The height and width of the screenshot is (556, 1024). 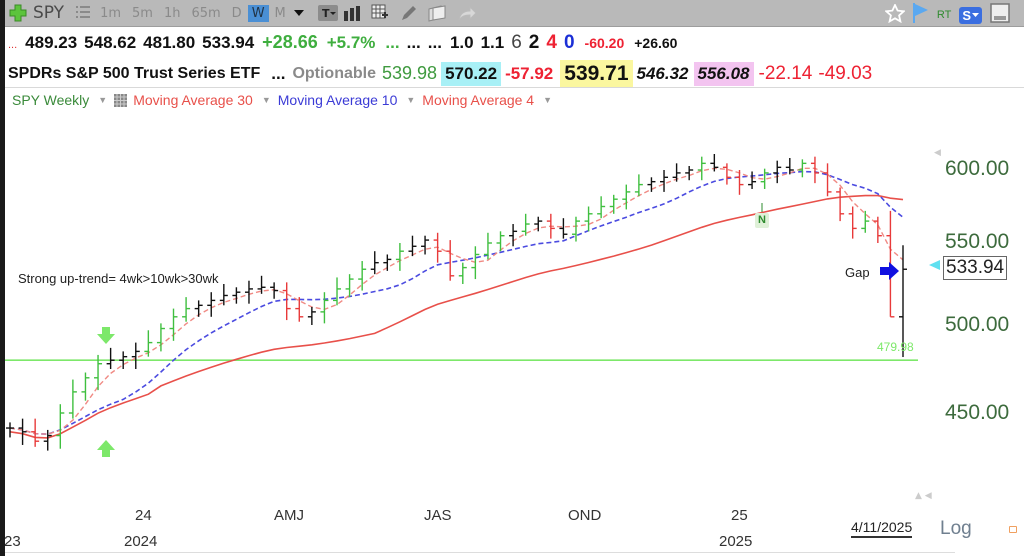 What do you see at coordinates (298, 13) in the screenshot?
I see `timeframe-dropdown-icon` at bounding box center [298, 13].